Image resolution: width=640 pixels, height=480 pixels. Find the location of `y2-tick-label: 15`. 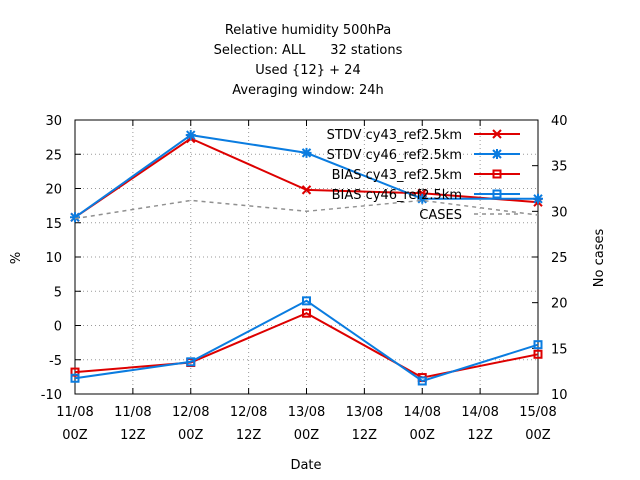

y2-tick-label: 15 is located at coordinates (559, 349).